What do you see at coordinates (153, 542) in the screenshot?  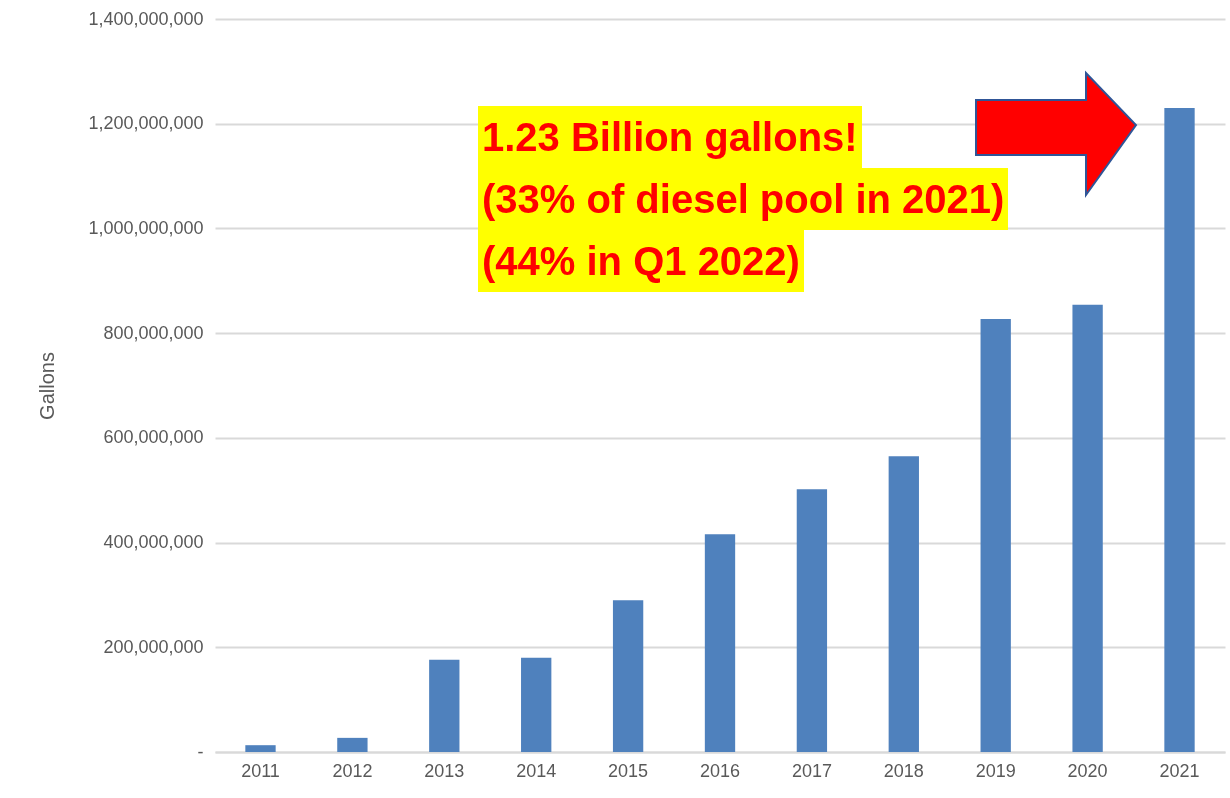 I see `y-tick-label: 400,000,000` at bounding box center [153, 542].